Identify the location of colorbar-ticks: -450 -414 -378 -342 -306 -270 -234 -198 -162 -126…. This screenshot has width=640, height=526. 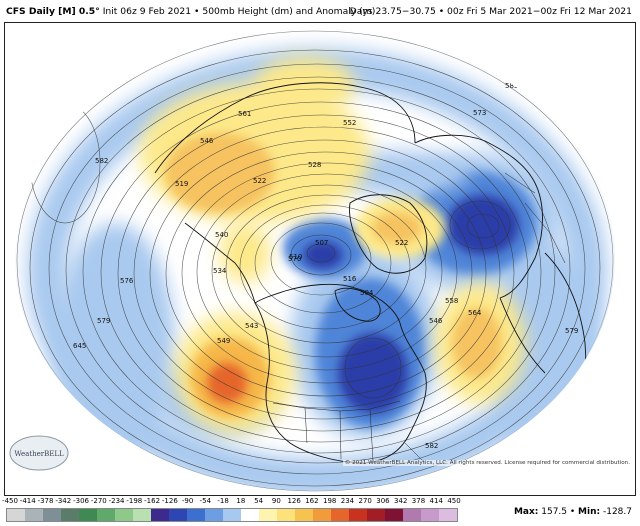
(231, 502).